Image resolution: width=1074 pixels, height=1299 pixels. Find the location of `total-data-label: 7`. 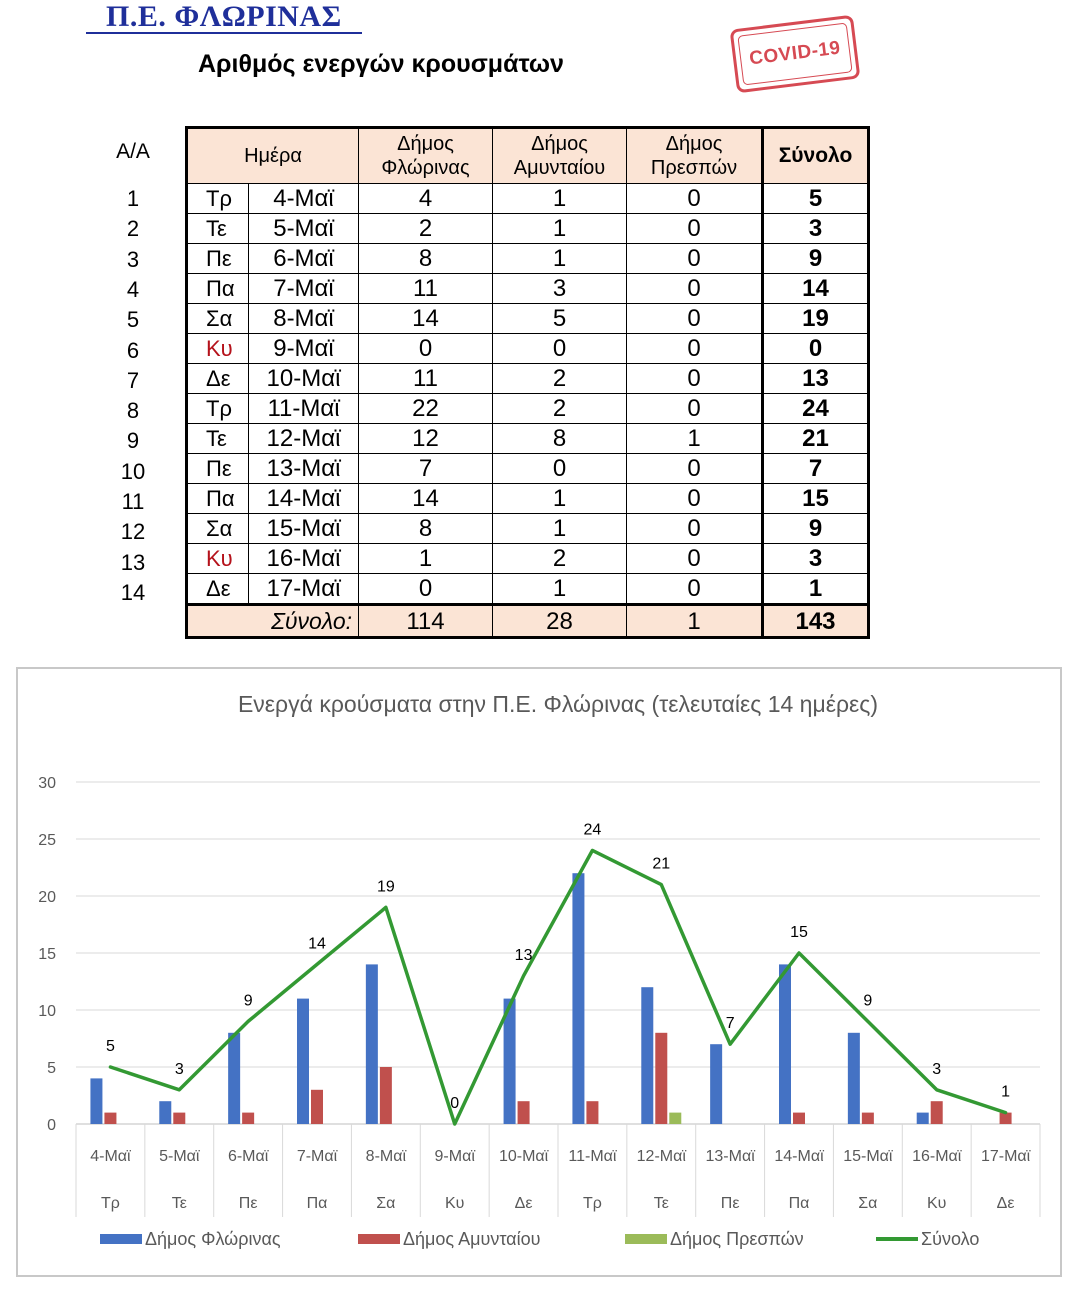

total-data-label: 7 is located at coordinates (730, 1023).